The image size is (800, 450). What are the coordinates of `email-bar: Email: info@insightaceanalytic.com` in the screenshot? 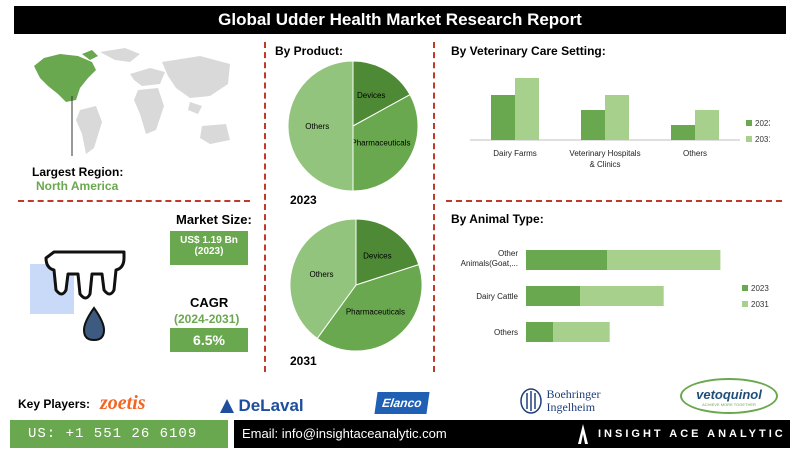 It's located at (512, 434).